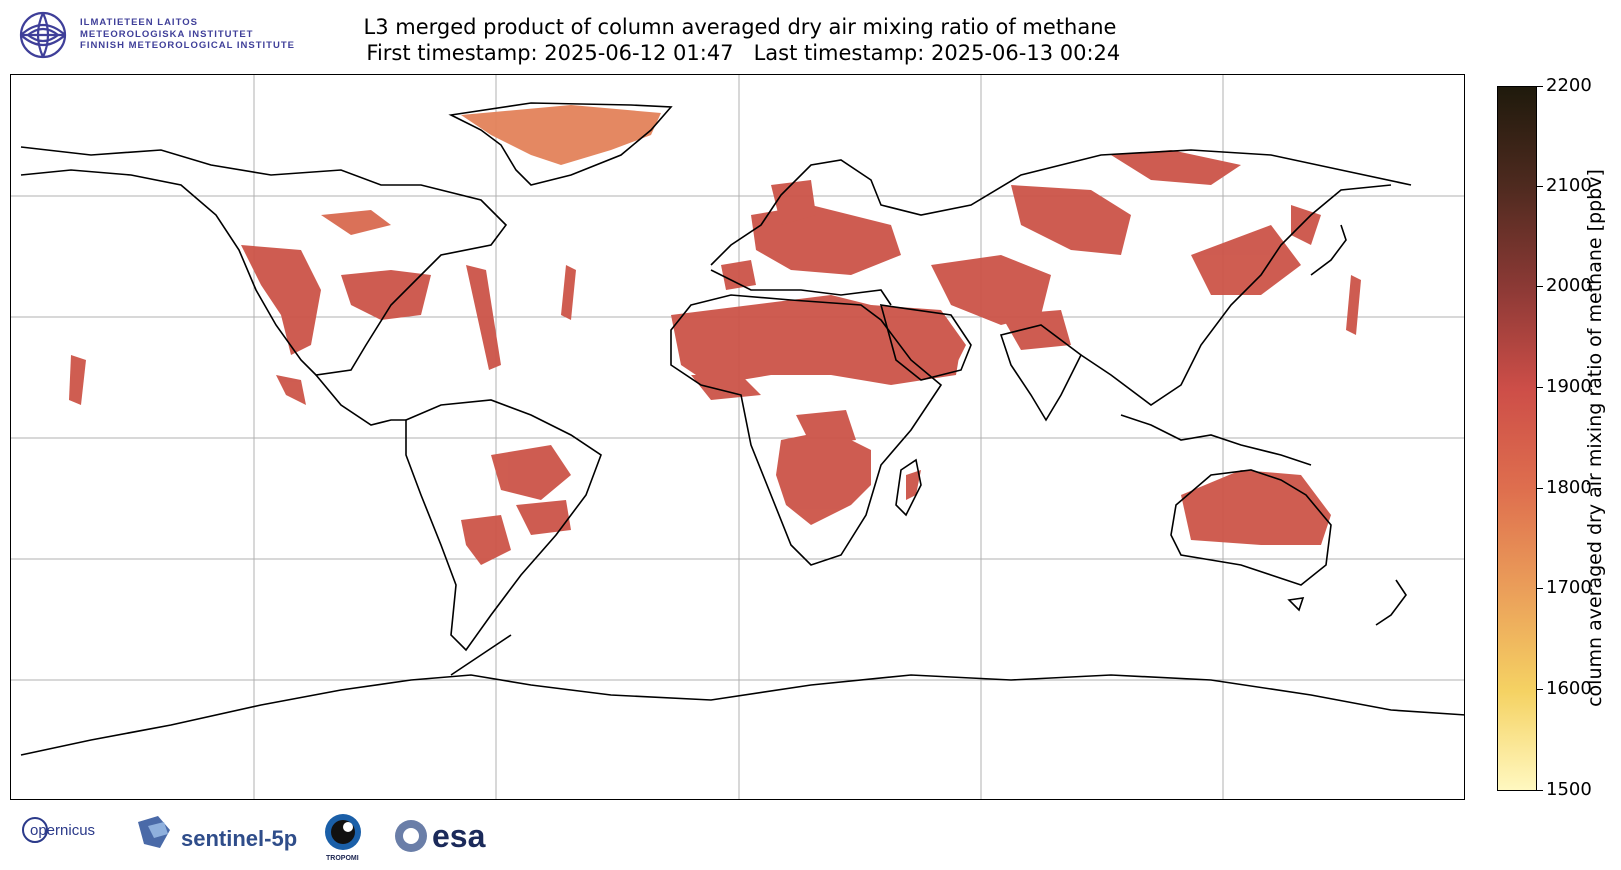 This screenshot has width=1621, height=870. I want to click on coast-central-america, so click(360, 400).